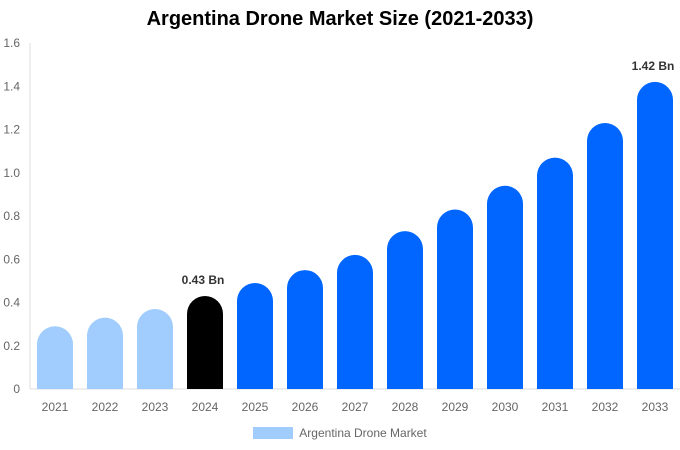  I want to click on chart-title: Argentina Drone Market Size (2021-2033), so click(340, 19).